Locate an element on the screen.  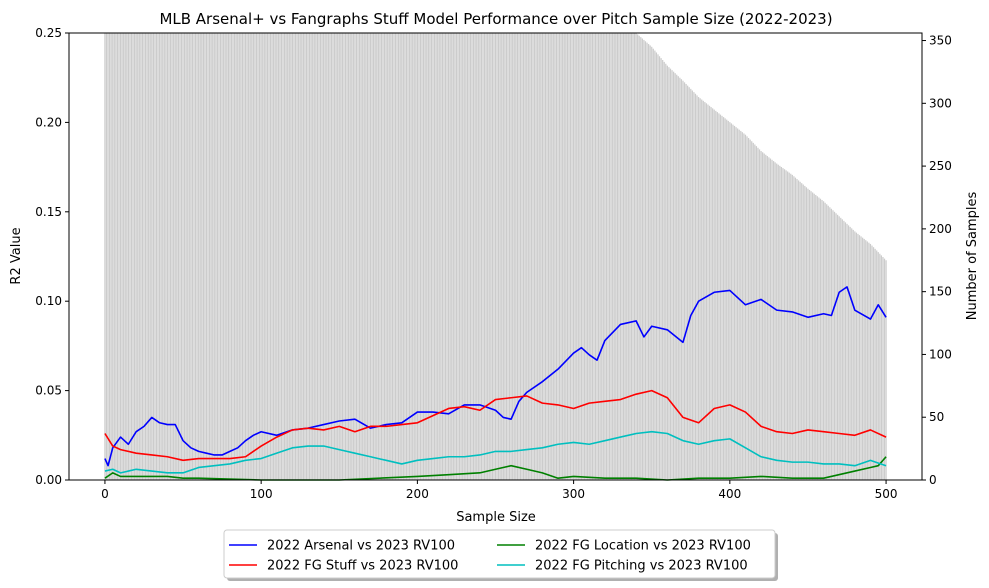
y2-tick-label: 150 is located at coordinates (940, 292).